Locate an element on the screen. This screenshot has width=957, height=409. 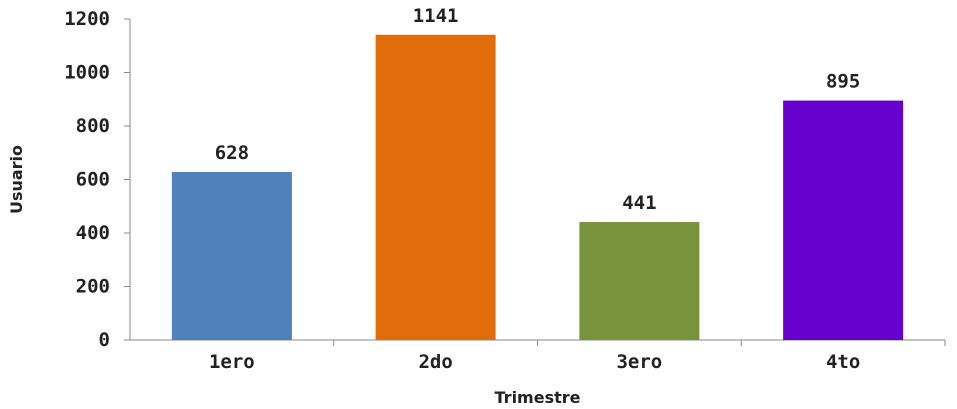
bar-4to is located at coordinates (843, 220).